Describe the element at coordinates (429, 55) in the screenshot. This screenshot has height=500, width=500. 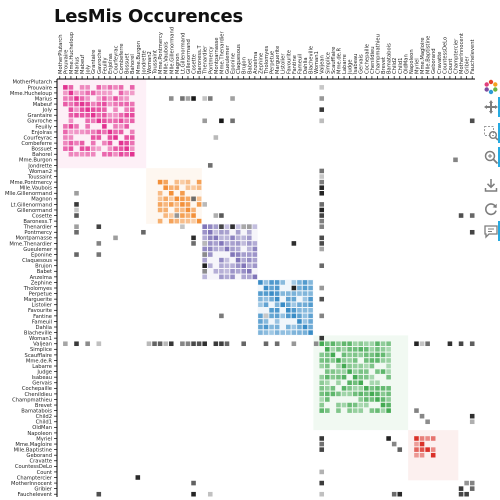
I see `x-tick-label: Mlle.Baptistine` at that location.